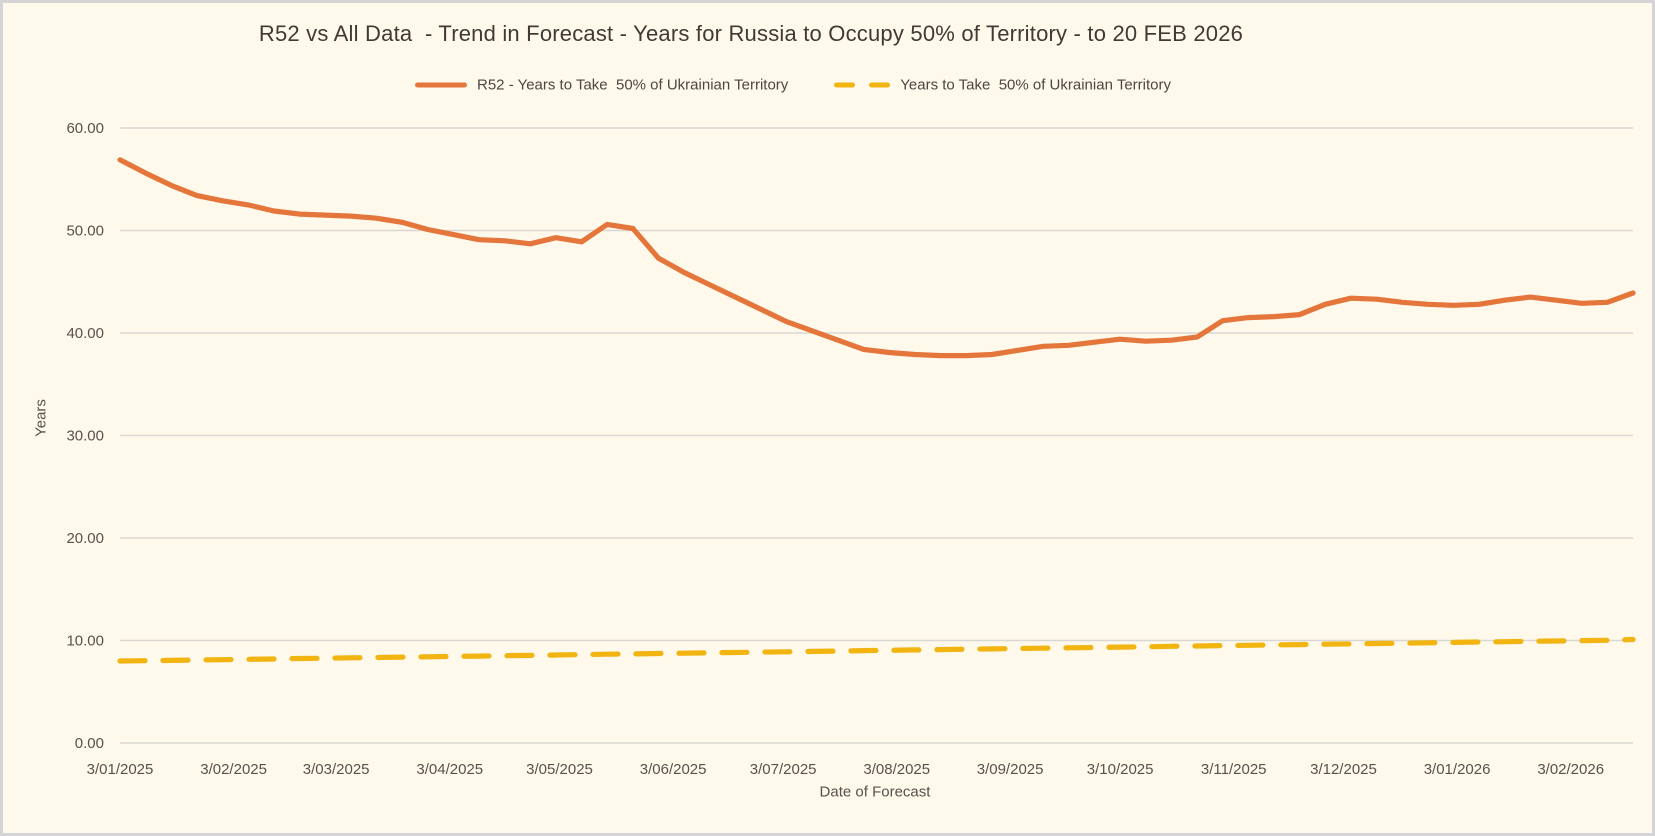 The height and width of the screenshot is (836, 1655). I want to click on x-tick-label: 3/06/2025, so click(673, 769).